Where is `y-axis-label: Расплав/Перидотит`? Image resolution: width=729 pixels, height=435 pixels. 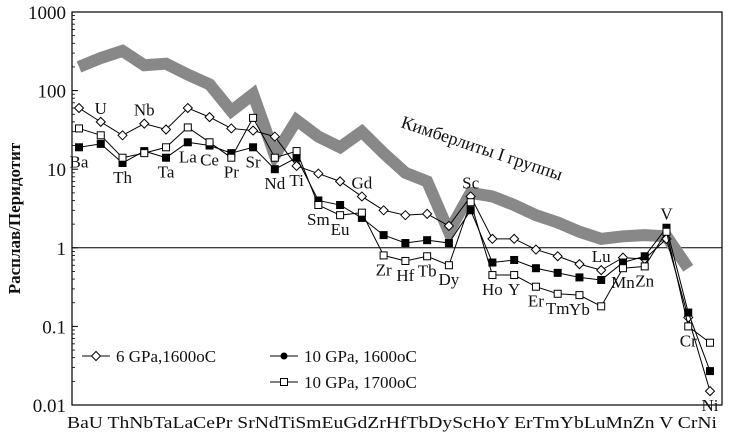
y-axis-label: Расплав/Перидотит is located at coordinates (14, 218).